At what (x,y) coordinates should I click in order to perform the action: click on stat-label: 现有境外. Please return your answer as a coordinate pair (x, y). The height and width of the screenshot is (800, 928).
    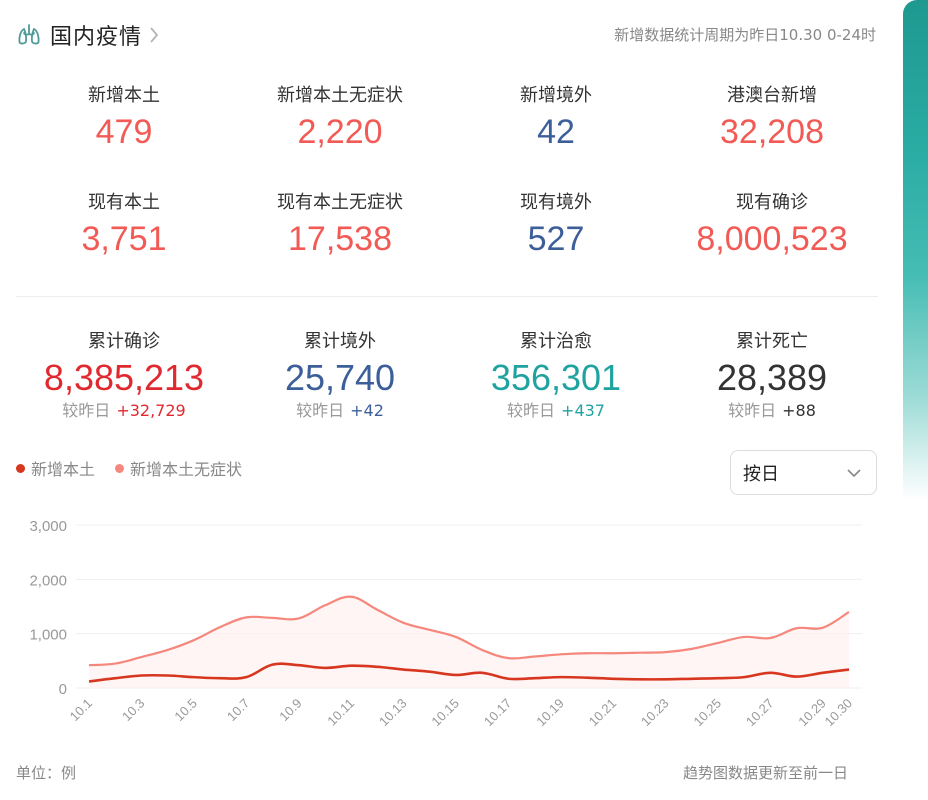
    Looking at the image, I should click on (556, 202).